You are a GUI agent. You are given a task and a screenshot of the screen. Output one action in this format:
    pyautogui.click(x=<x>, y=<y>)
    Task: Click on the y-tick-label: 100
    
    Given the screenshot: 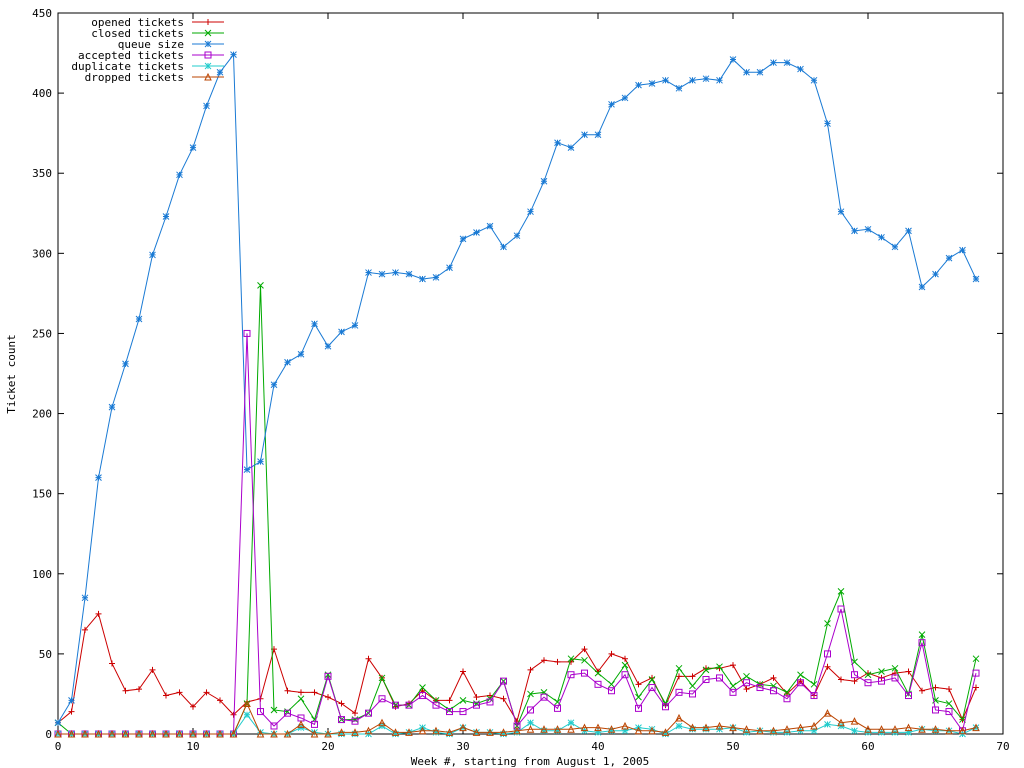 What is the action you would take?
    pyautogui.click(x=42, y=574)
    